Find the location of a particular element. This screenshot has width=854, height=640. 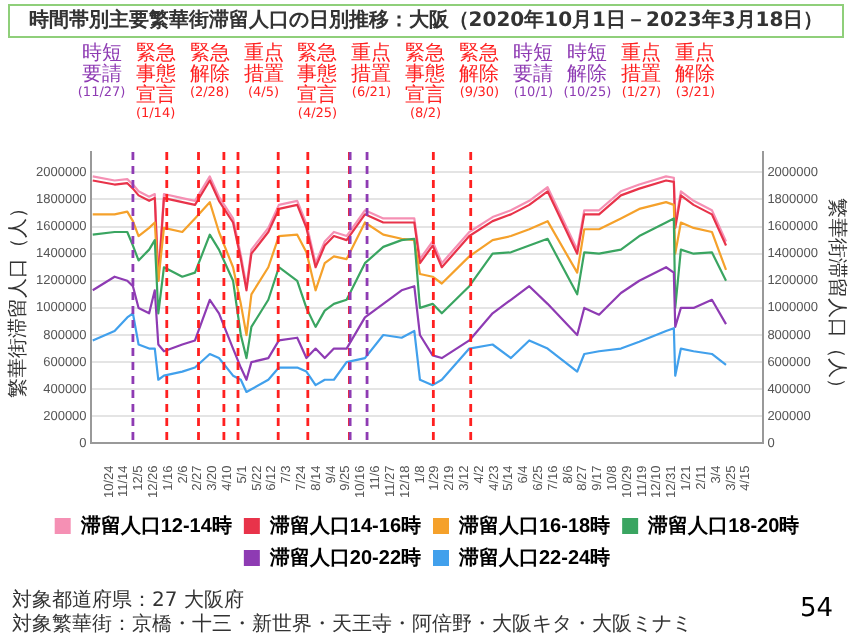

legend-label: 滞留人口12-14時 is located at coordinates (155, 525).